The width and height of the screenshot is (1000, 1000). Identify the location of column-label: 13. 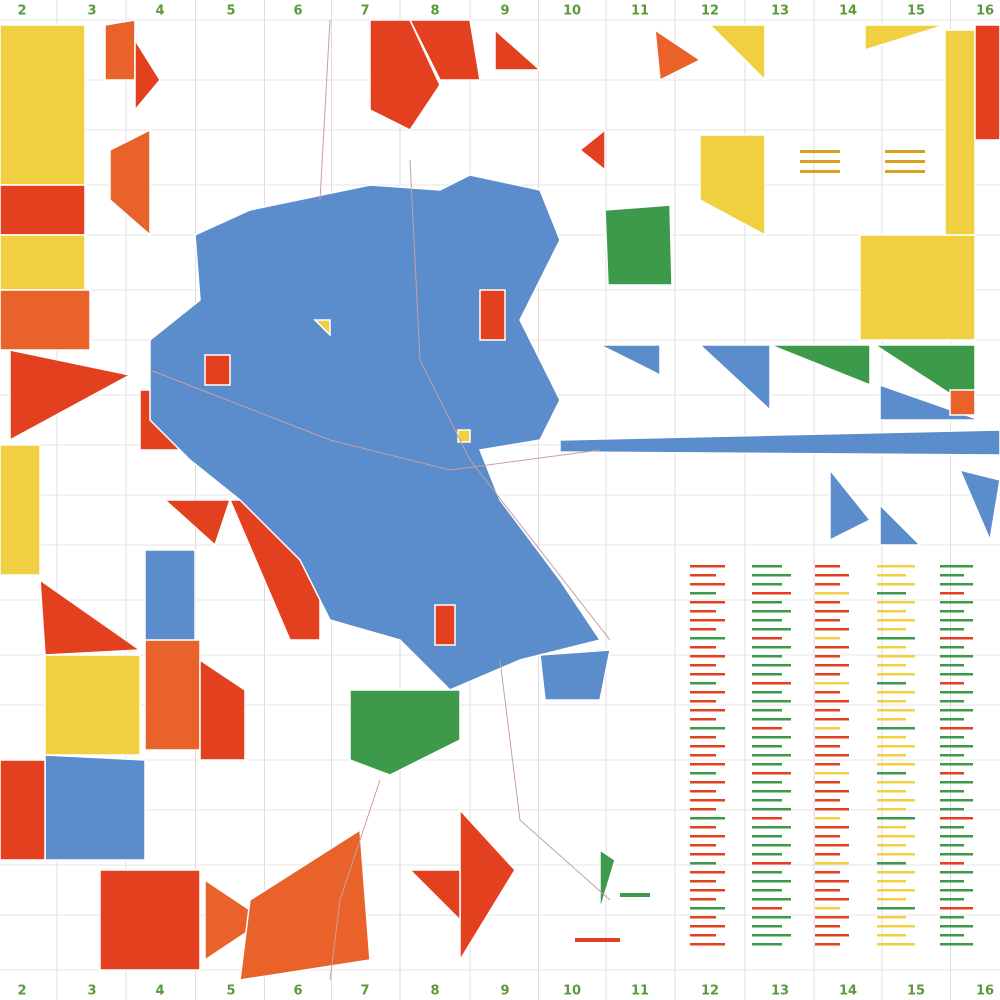
(780, 991).